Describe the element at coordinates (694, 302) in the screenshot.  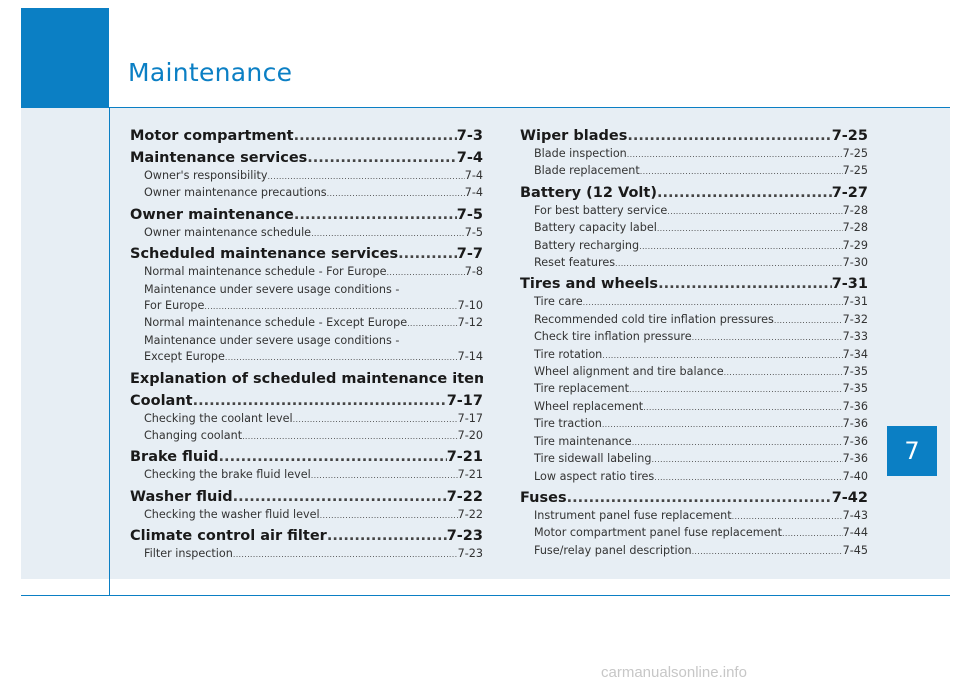
I see `toc-subentry: Tire care 7-31` at that location.